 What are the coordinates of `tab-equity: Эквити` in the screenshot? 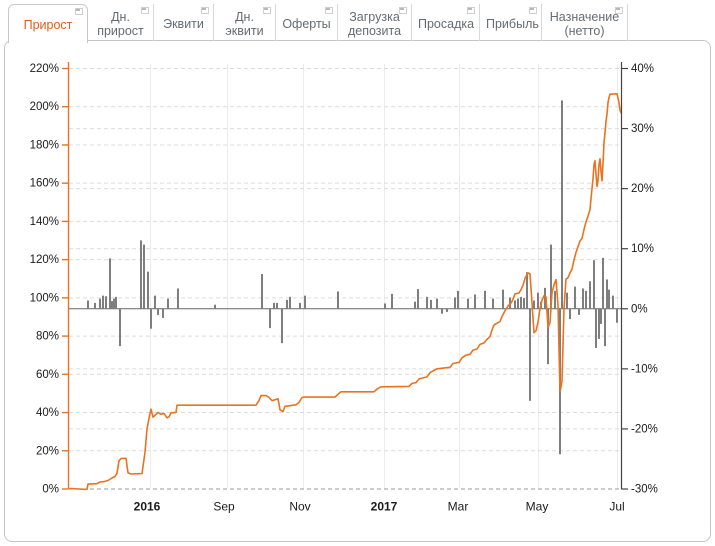 It's located at (184, 22).